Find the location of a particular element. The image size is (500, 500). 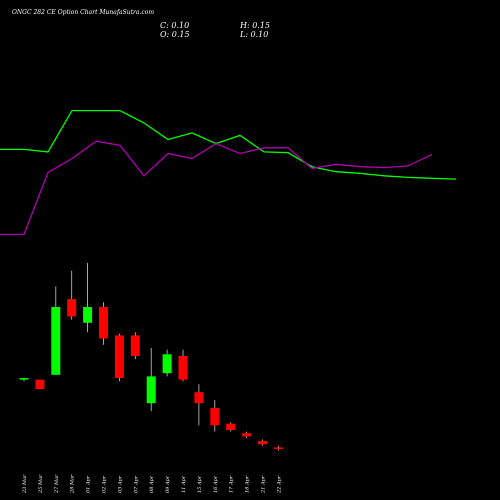

low-label: L: 0.10 is located at coordinates (254, 34).